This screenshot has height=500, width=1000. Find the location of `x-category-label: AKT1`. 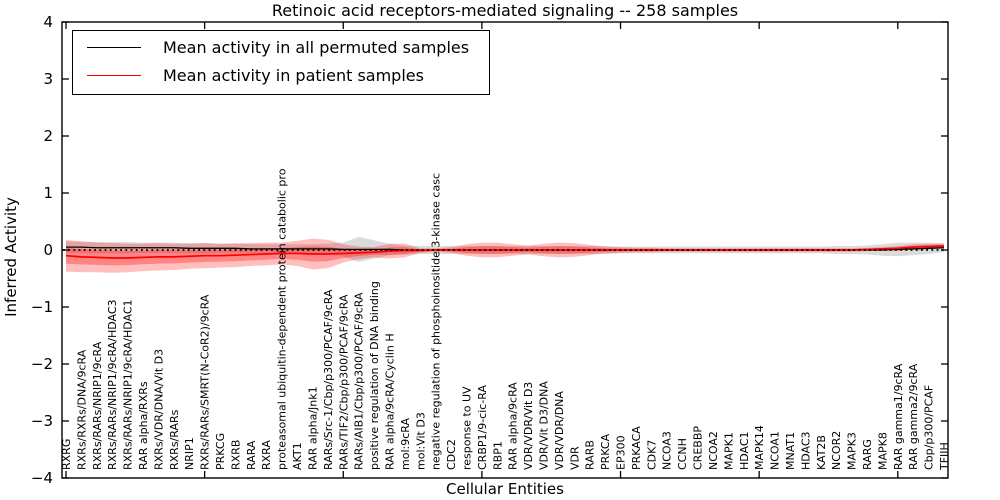

x-category-label: AKT1 is located at coordinates (297, 456).